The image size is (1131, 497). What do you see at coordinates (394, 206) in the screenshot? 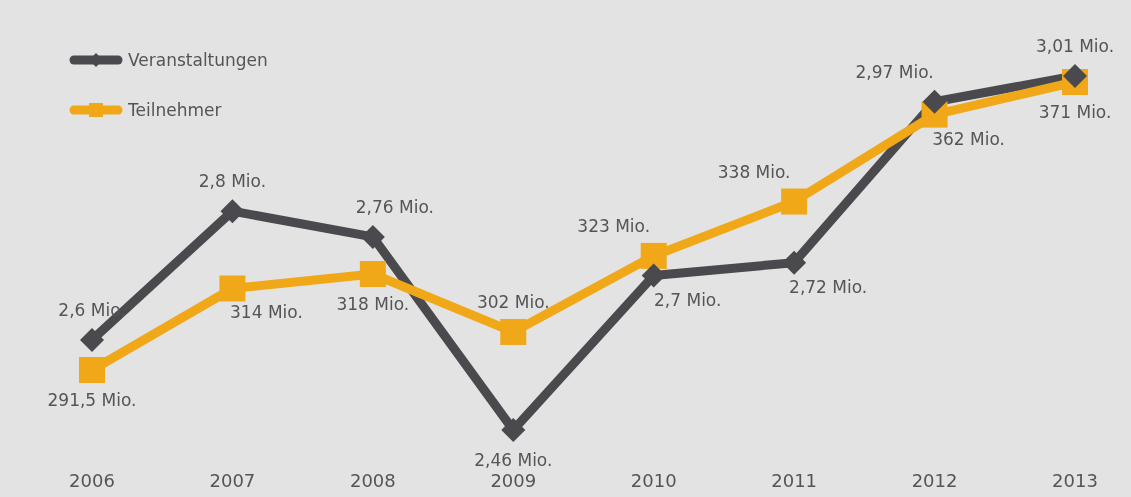
I see `data-label: 2,76 Mio.` at bounding box center [394, 206].